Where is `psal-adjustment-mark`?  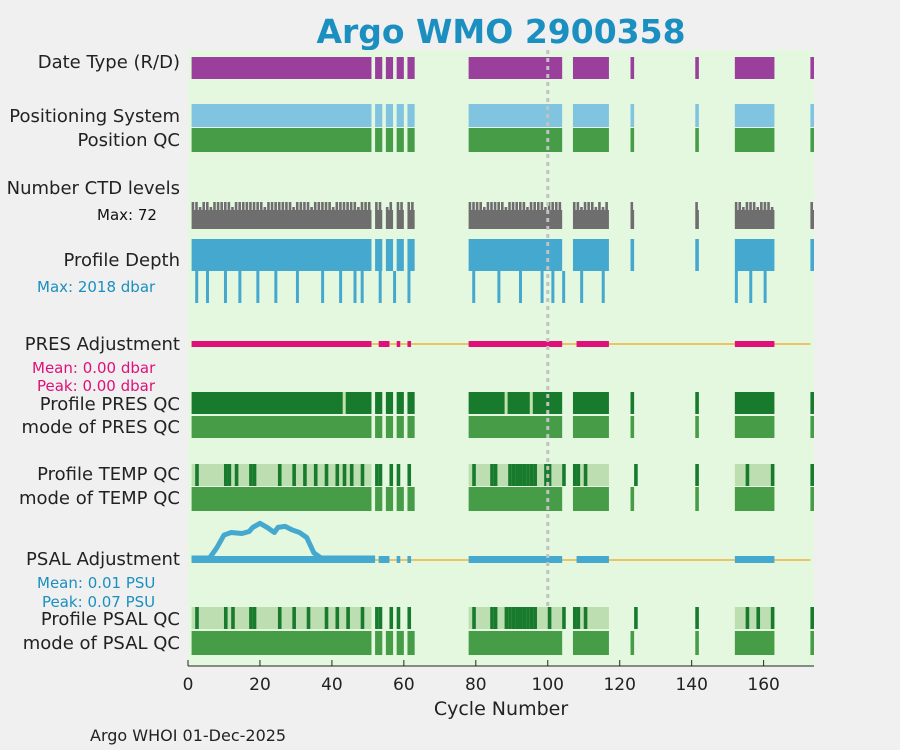
psal-adjustment-mark is located at coordinates (515, 559).